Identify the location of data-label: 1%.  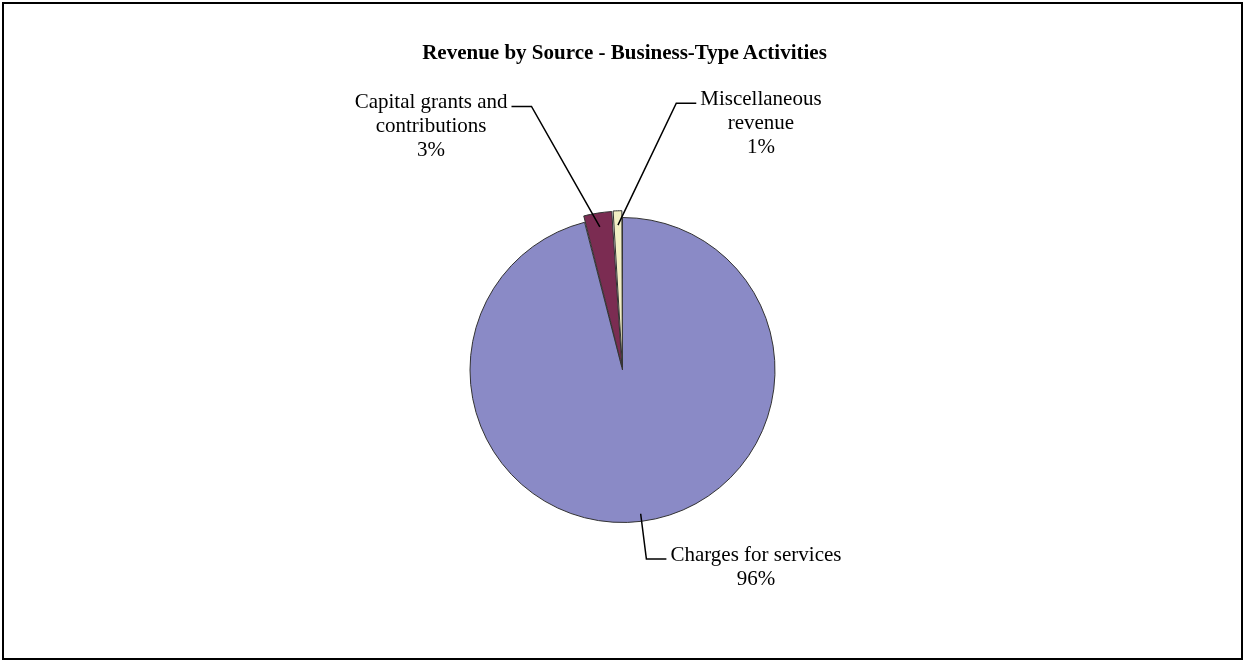
(760, 145).